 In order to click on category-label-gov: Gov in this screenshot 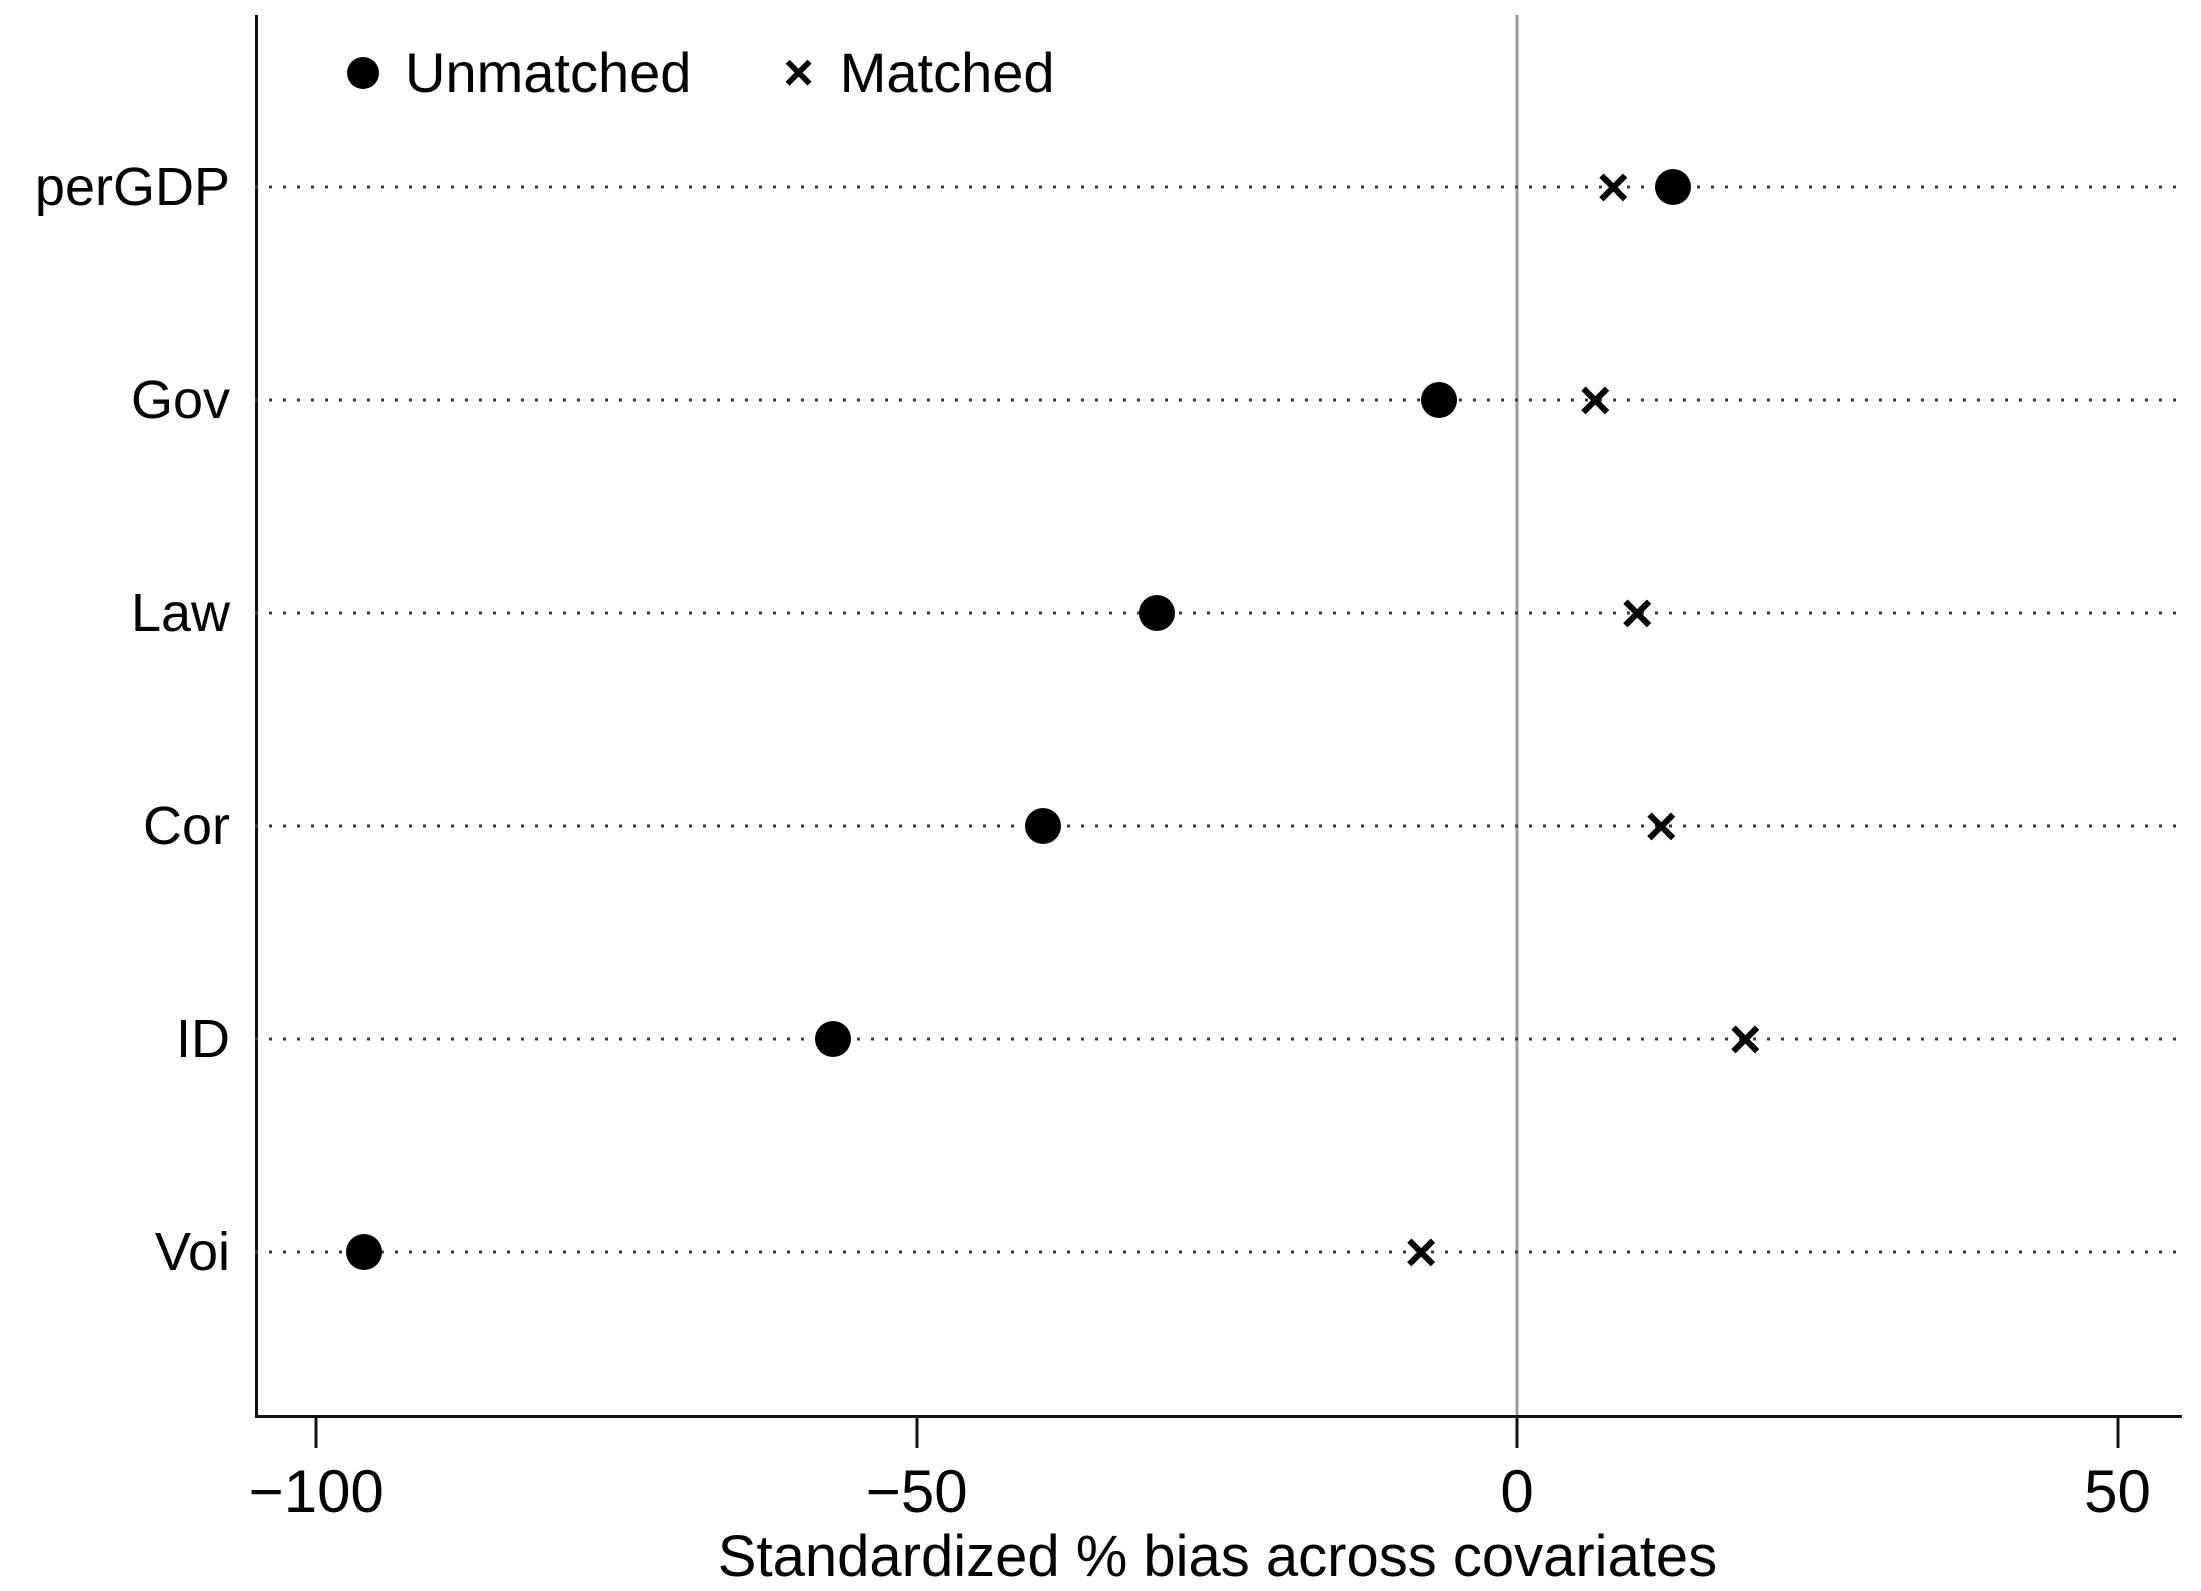, I will do `click(180, 400)`.